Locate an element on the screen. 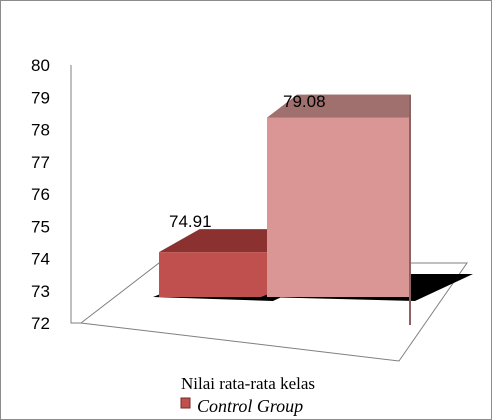 The image size is (492, 420). back-wall-edge is located at coordinates (75, 194).